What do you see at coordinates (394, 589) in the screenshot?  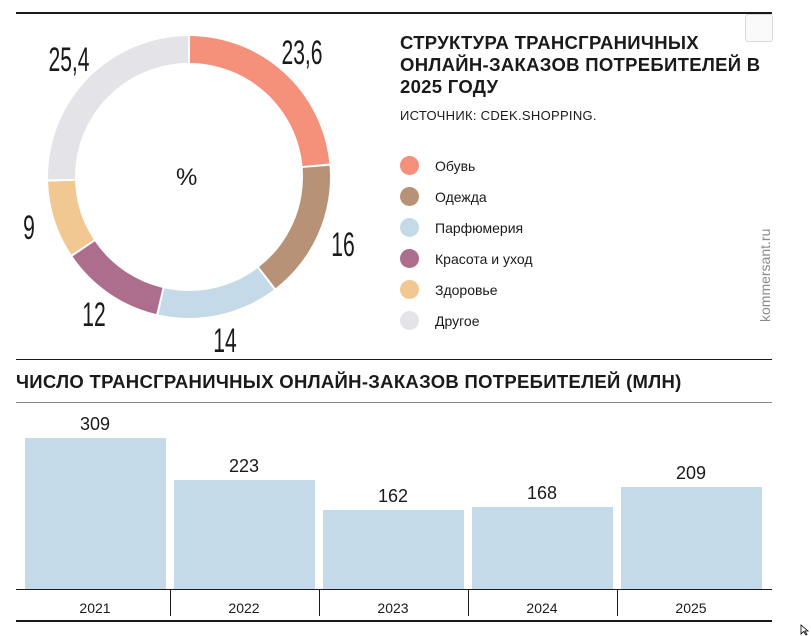 I see `bar-baseline` at bounding box center [394, 589].